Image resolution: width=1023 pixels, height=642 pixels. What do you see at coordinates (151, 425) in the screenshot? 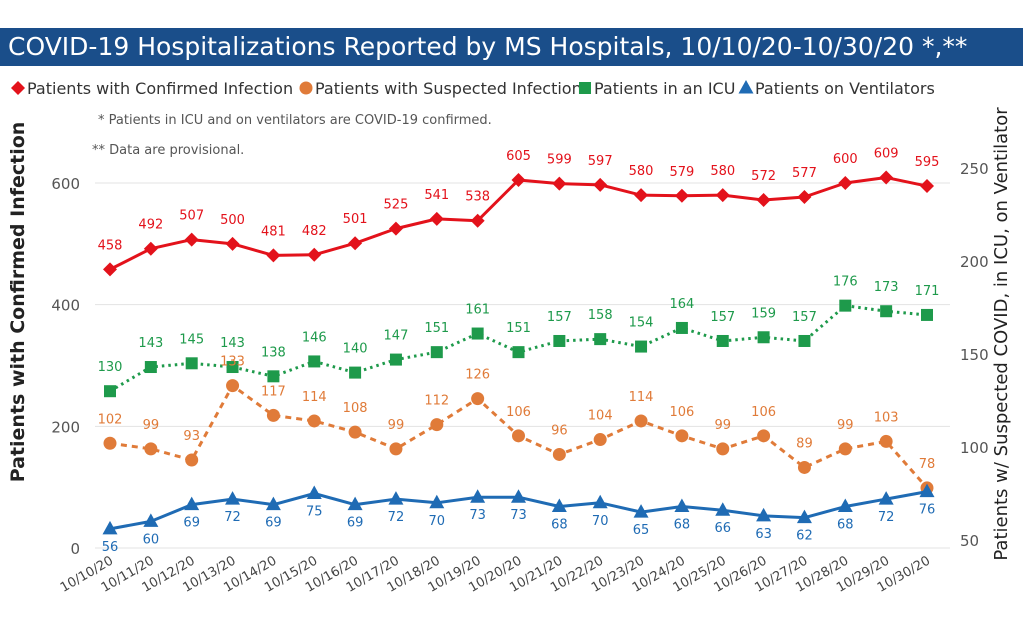
I see `data-label-suspected-1: 99` at bounding box center [151, 425].